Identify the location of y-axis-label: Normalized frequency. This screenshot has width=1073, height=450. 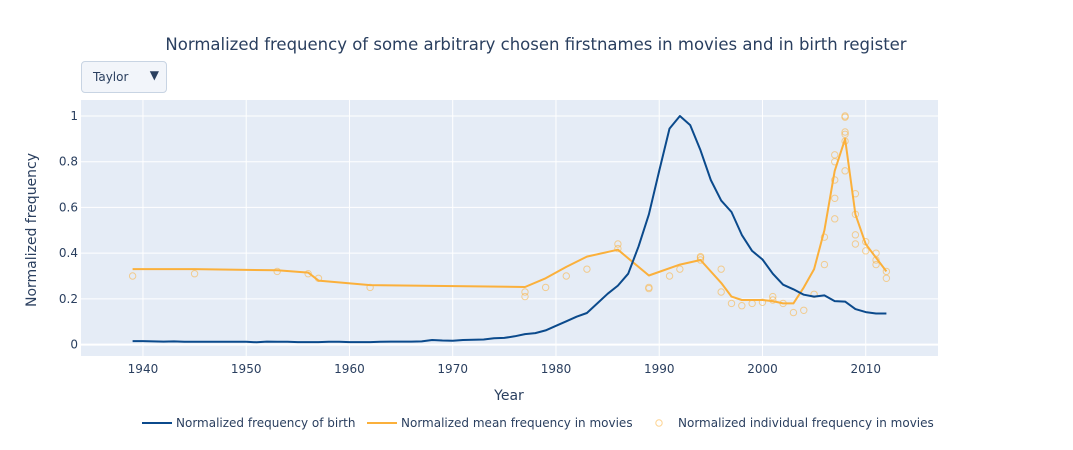
(32, 230).